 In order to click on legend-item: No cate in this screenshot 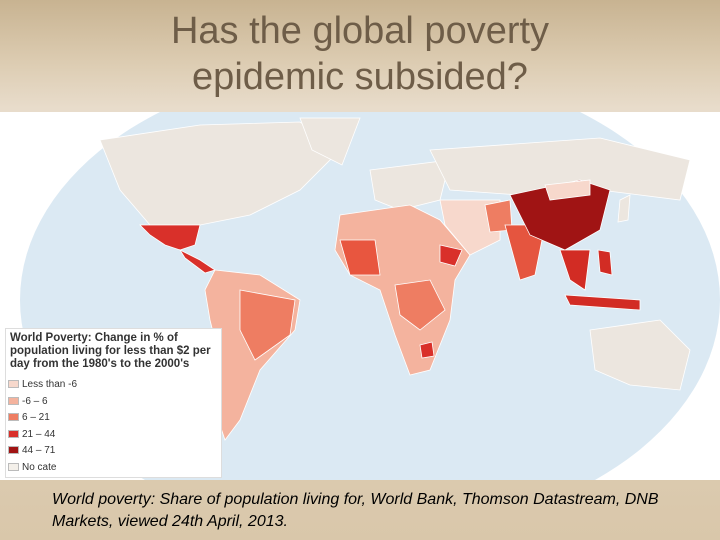, I will do `click(32, 469)`.